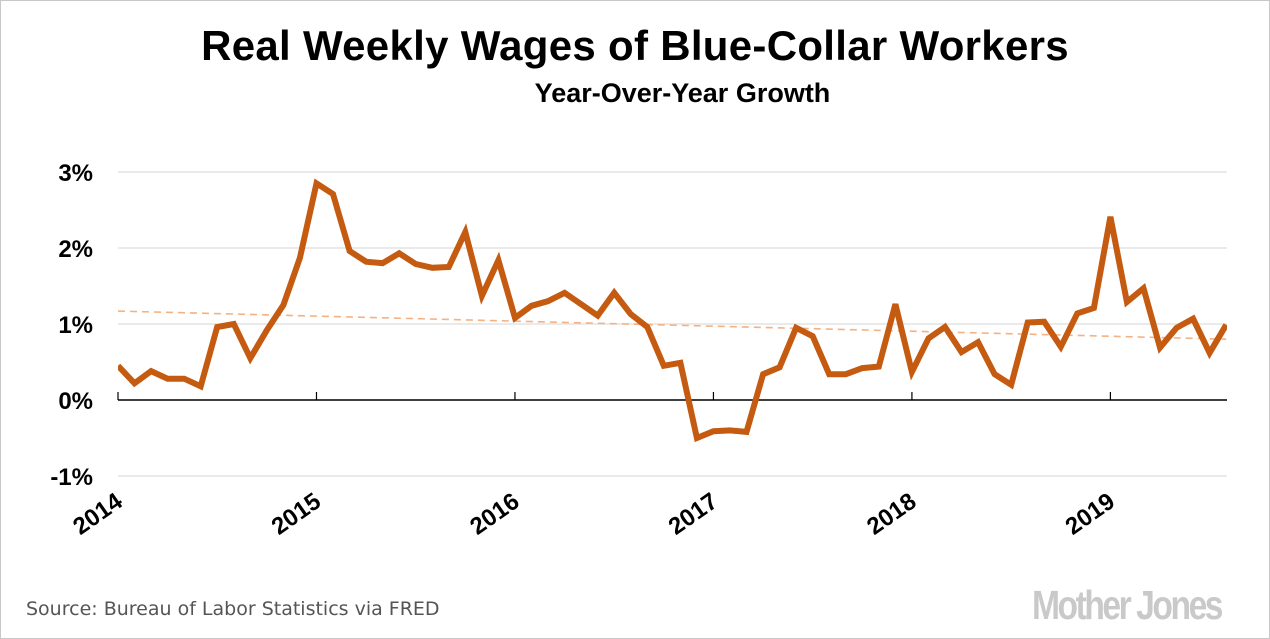 This screenshot has height=639, width=1270. I want to click on x-tick-label: 2018, so click(891, 514).